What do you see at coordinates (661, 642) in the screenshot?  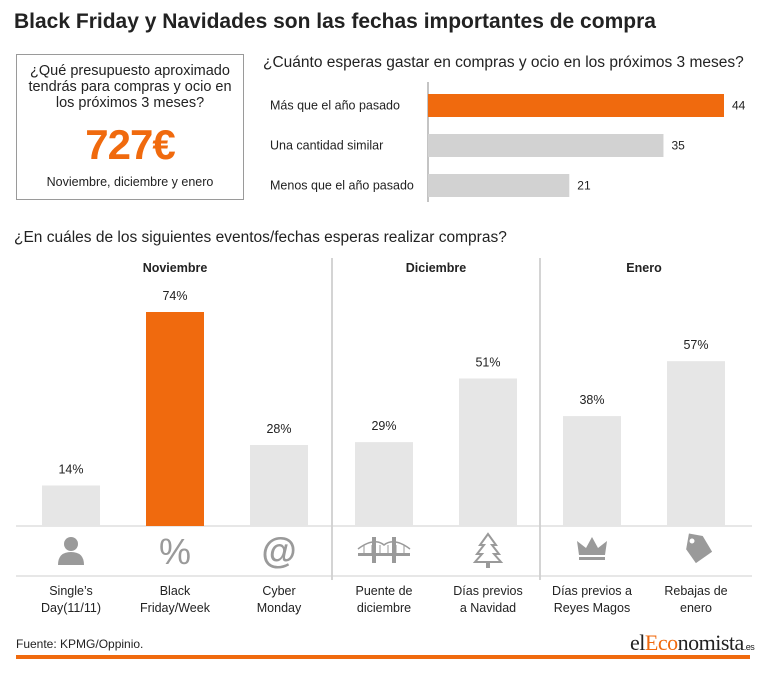 I see `logo-accent: Eco` at bounding box center [661, 642].